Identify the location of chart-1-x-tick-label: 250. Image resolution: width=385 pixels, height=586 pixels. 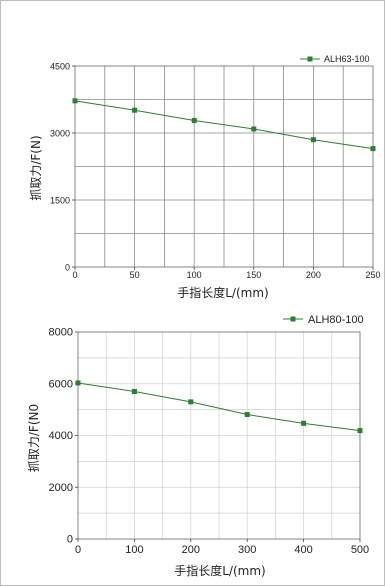
(372, 275).